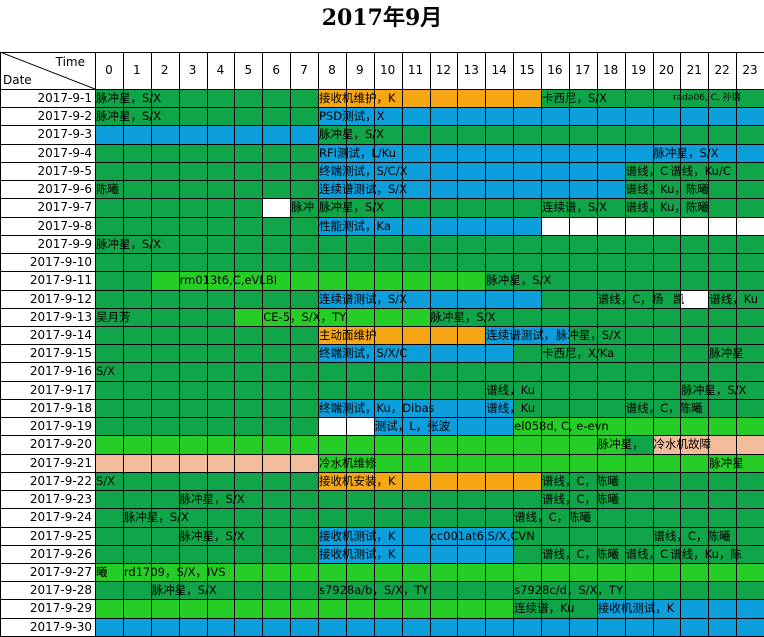 The image size is (764, 637). Describe the element at coordinates (647, 553) in the screenshot. I see `event-label: 谱线，C` at that location.